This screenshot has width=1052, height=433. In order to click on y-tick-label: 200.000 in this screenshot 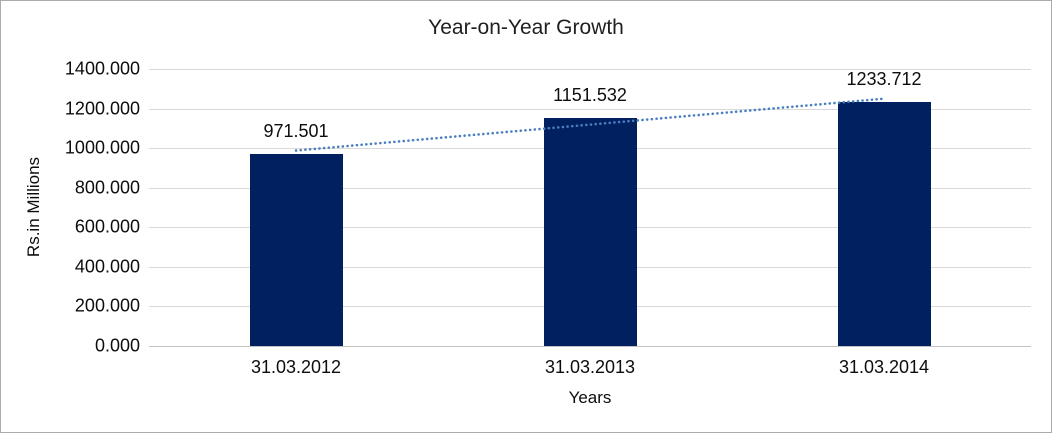, I will do `click(107, 305)`.